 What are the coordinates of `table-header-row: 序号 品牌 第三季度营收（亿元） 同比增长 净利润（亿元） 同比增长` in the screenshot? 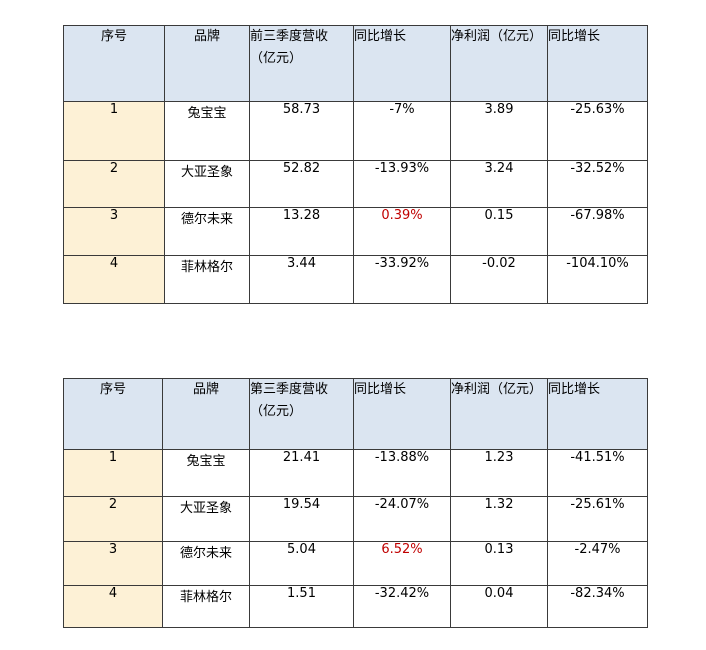 It's located at (355, 414).